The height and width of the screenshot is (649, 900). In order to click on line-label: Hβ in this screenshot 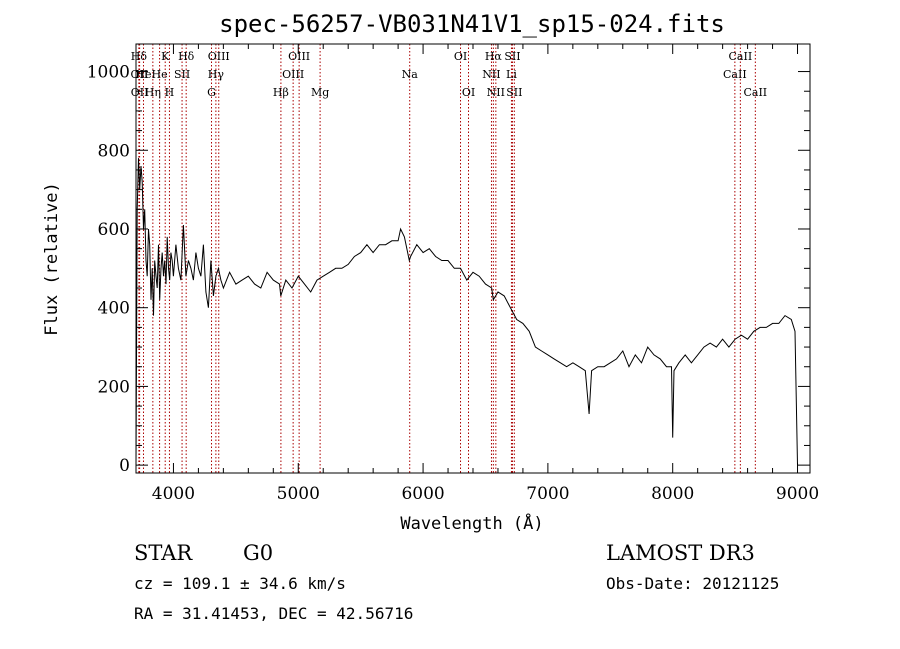, I will do `click(281, 92)`.